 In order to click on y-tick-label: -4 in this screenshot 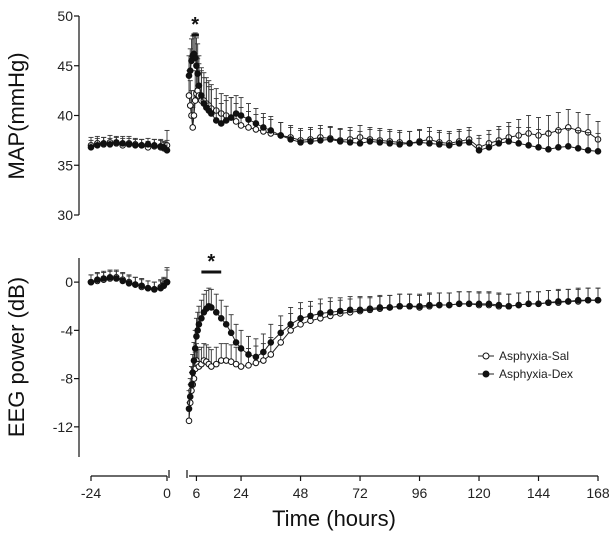, I will do `click(67, 330)`.